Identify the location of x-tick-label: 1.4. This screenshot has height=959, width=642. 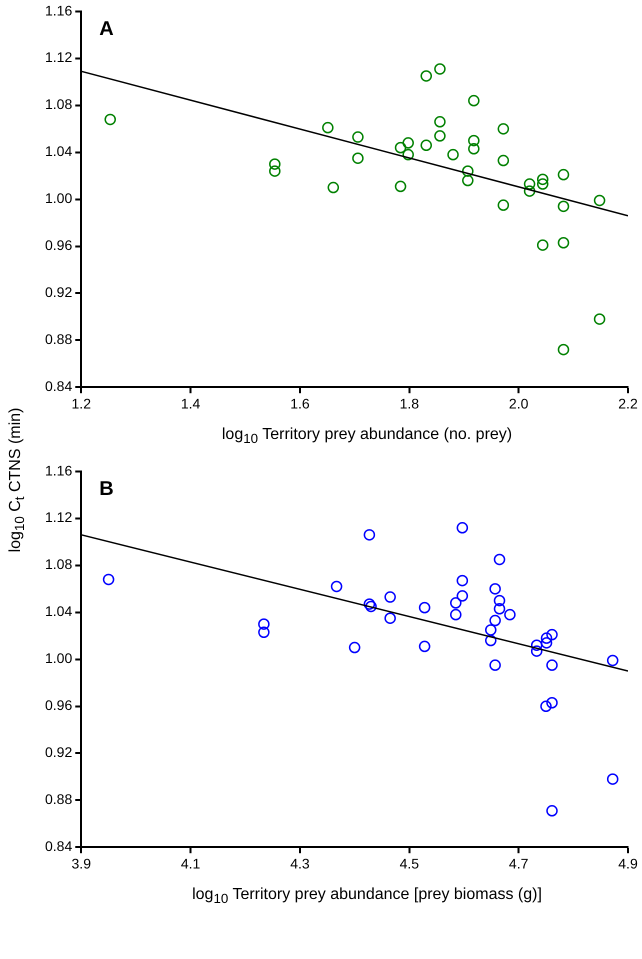
(190, 403).